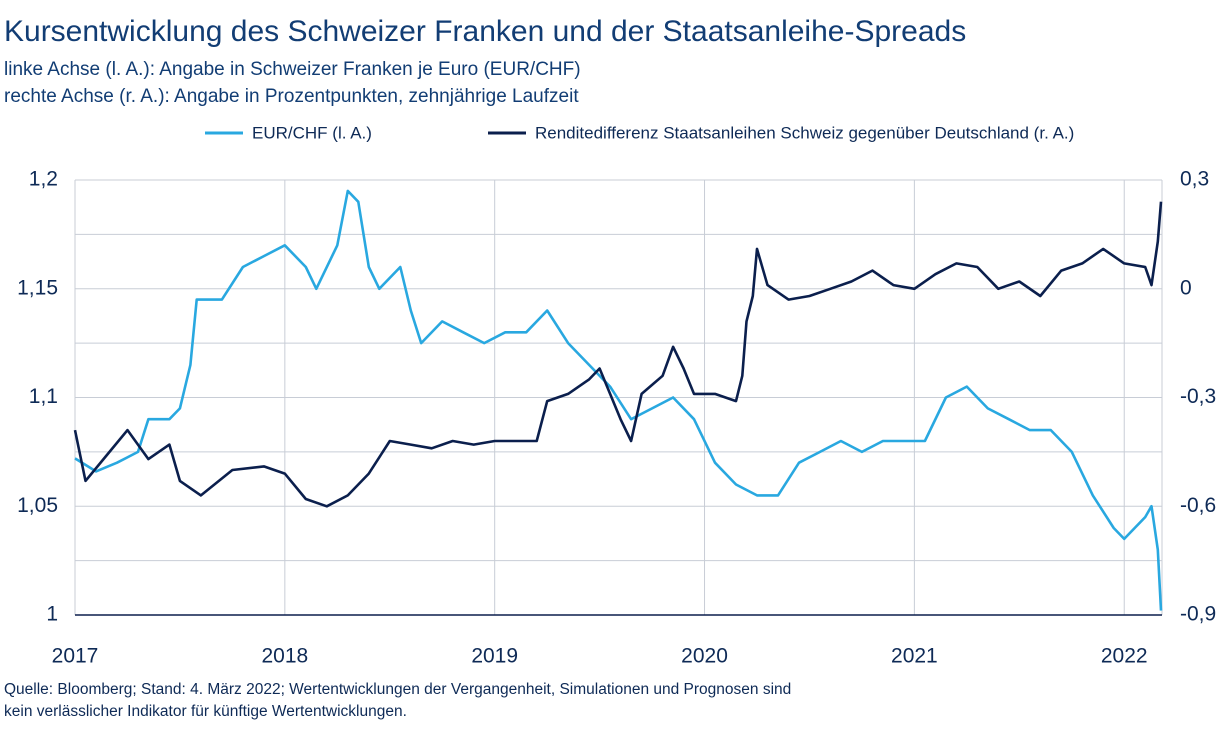 The width and height of the screenshot is (1230, 736). I want to click on x-tick-label: 2017, so click(75, 656).